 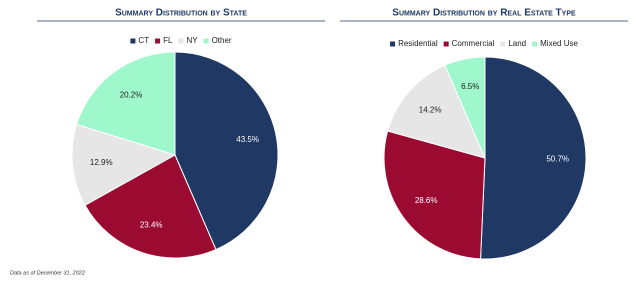 I want to click on chart-title: Summary Distribution by State, so click(x=181, y=13).